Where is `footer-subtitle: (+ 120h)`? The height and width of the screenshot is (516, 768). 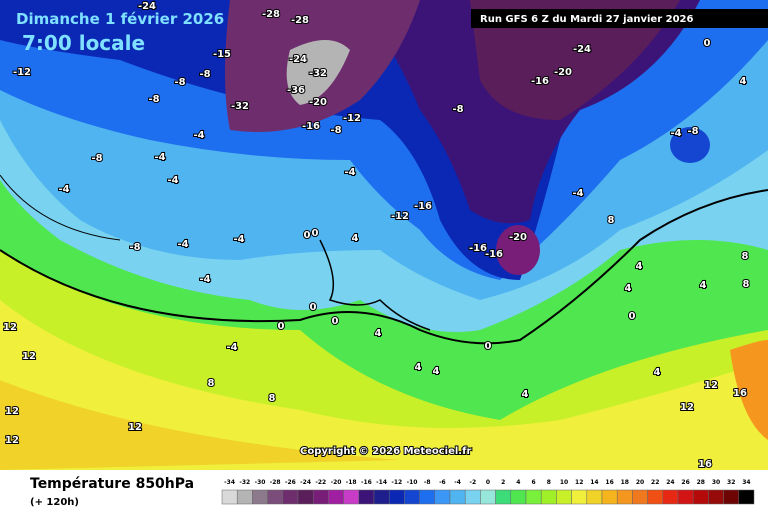 footer-subtitle: (+ 120h) is located at coordinates (54, 502).